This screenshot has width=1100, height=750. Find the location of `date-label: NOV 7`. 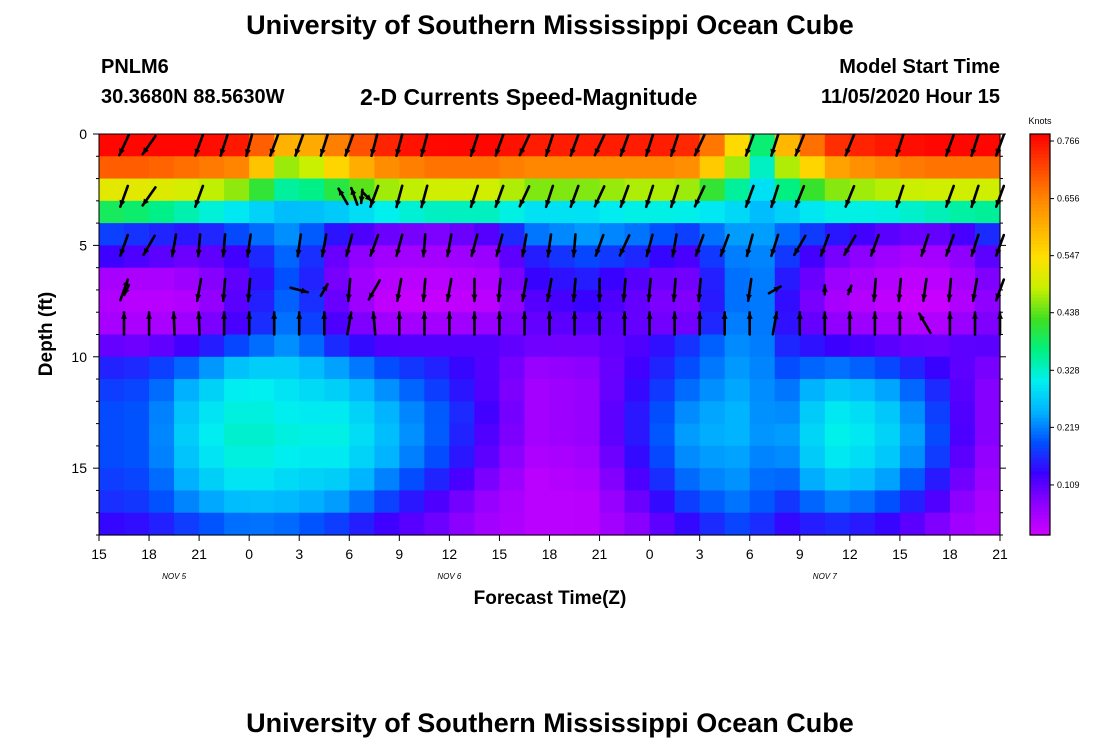

date-label: NOV 7 is located at coordinates (825, 576).